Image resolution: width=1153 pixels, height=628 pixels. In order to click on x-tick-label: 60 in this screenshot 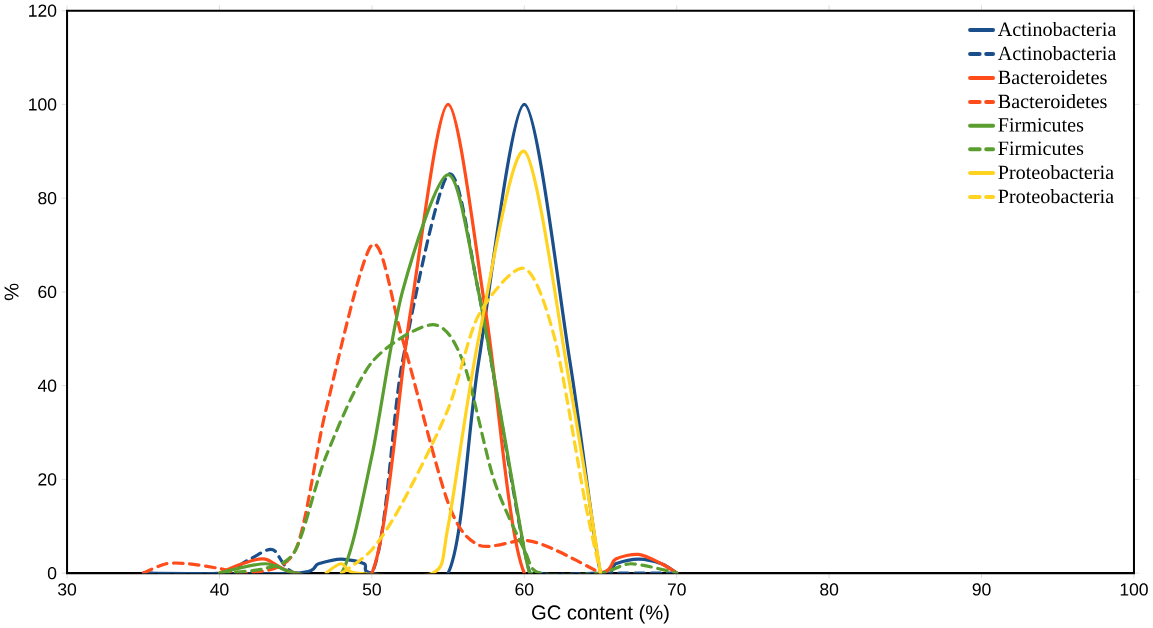, I will do `click(524, 589)`.